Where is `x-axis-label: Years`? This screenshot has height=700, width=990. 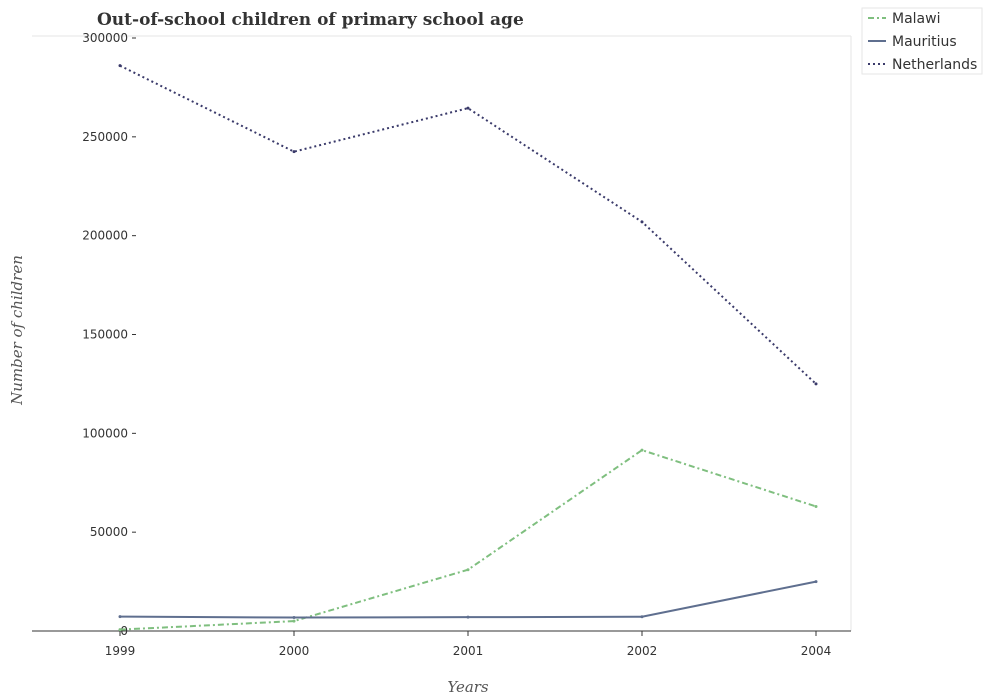
x-axis-label: Years is located at coordinates (468, 687).